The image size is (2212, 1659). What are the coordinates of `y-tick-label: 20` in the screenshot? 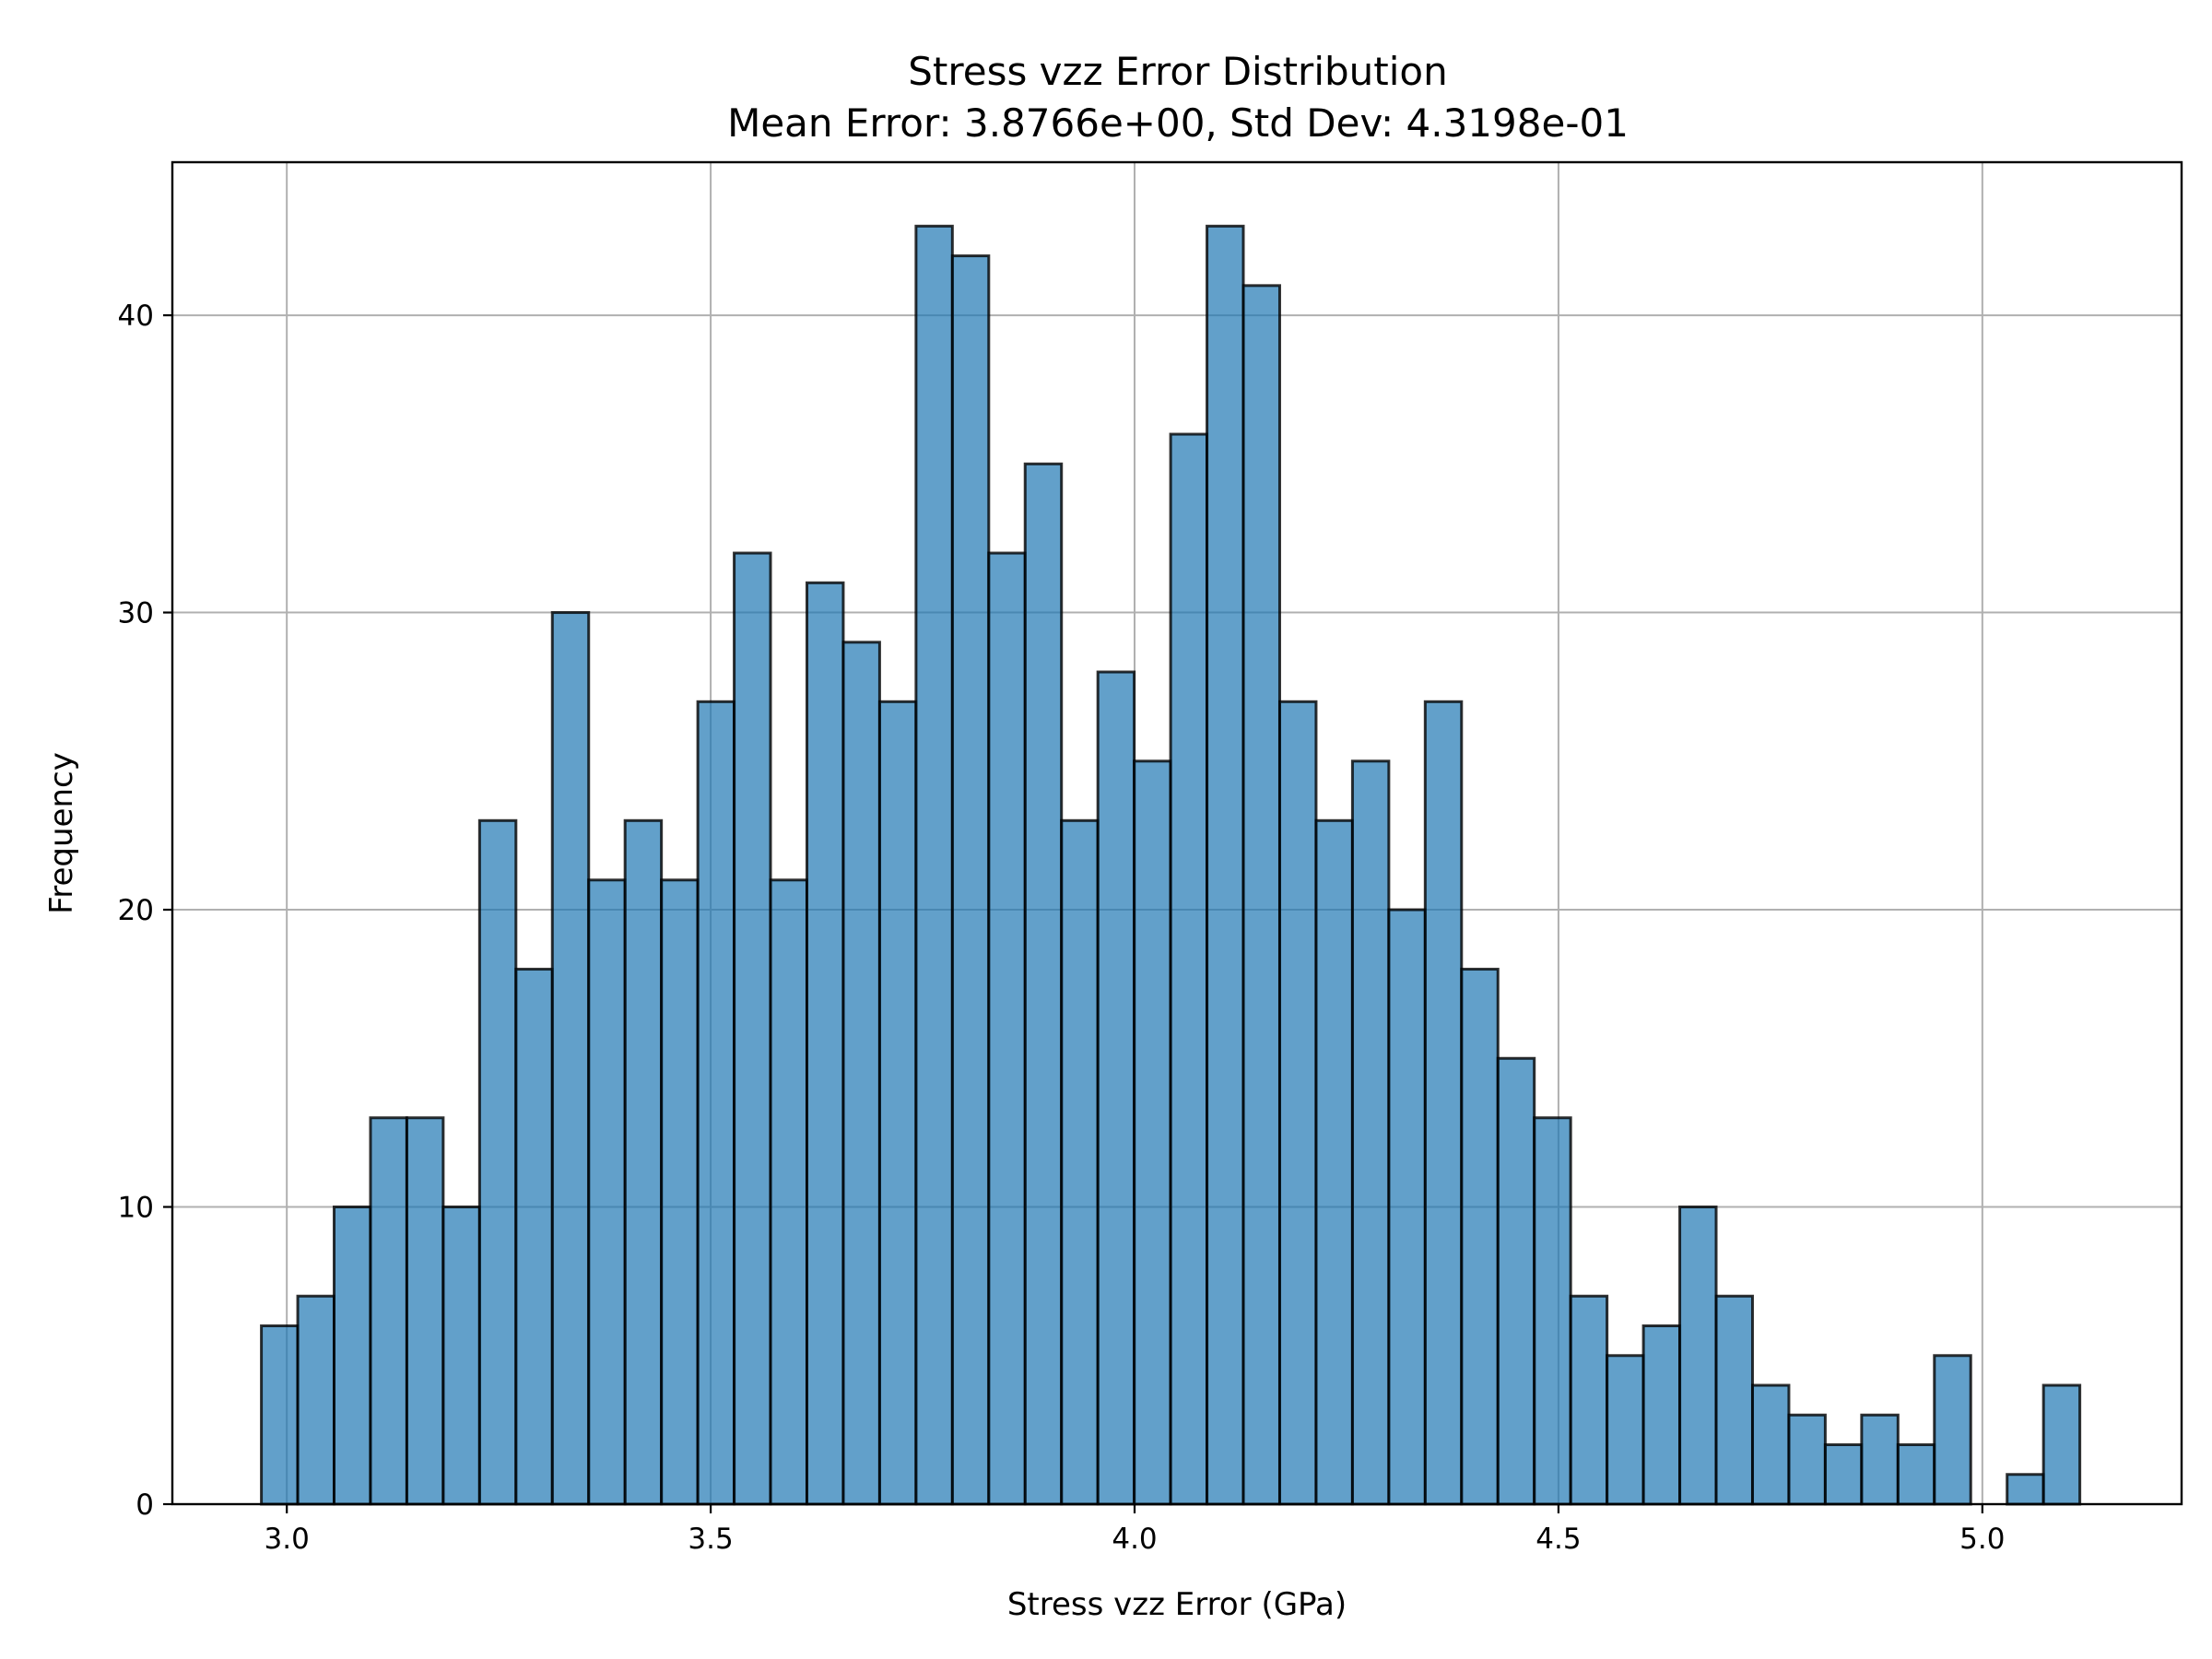 It's located at (136, 910).